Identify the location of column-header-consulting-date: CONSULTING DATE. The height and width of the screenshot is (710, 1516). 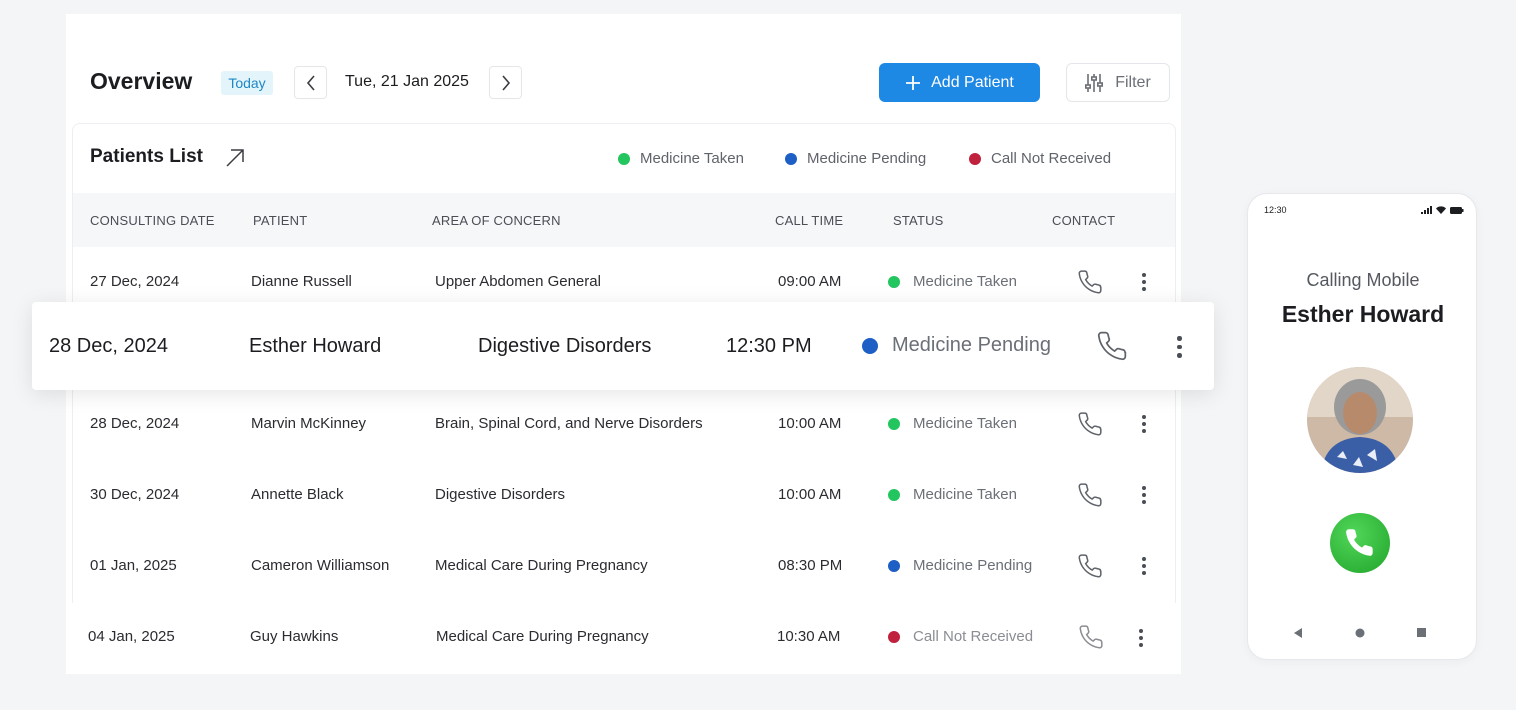
(152, 220).